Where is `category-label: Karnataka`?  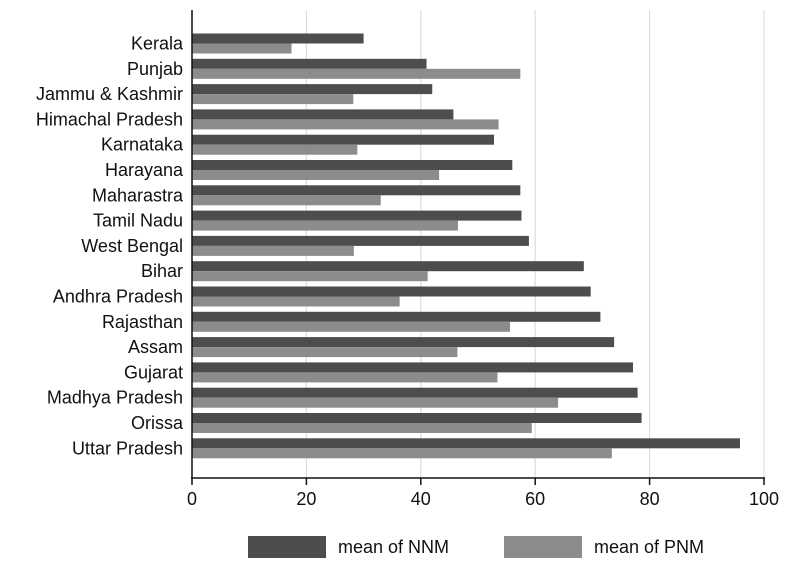 category-label: Karnataka is located at coordinates (142, 145).